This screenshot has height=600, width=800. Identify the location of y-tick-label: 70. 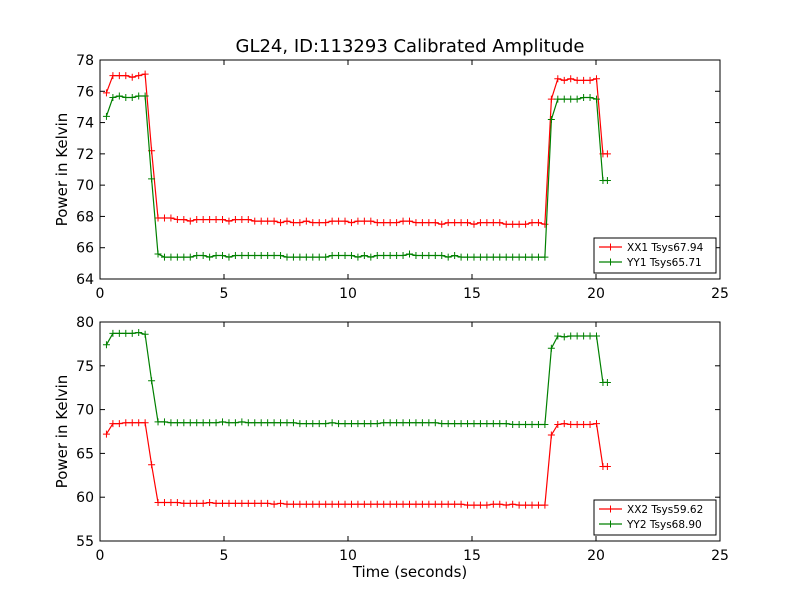
(85, 186).